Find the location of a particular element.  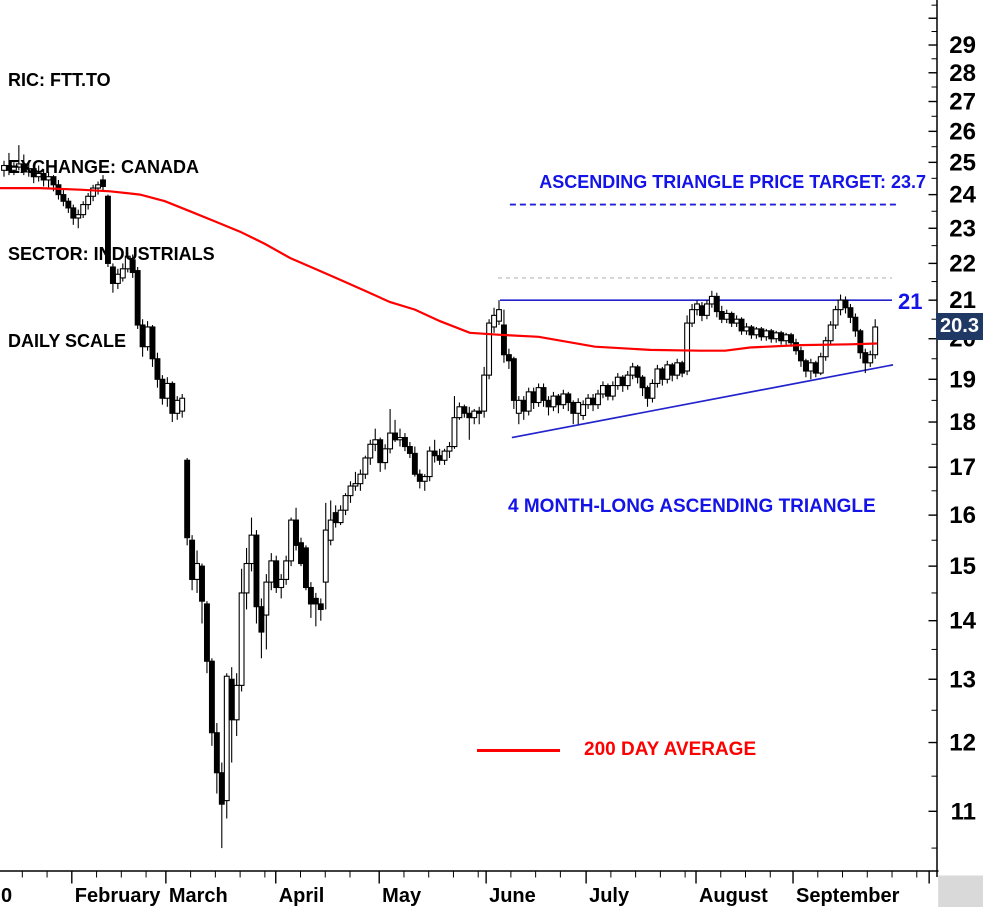

month-label: February is located at coordinates (118, 896).